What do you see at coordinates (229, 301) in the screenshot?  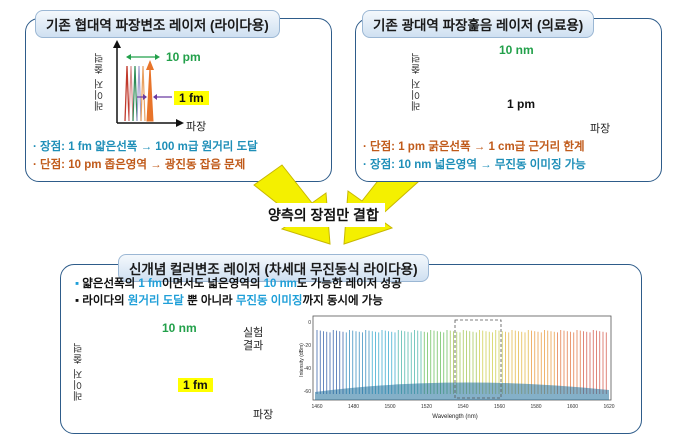 I see `bottom-bullet-2: ▪ 라이다의 원거리 도달 뿐 아니라 무진동 이미징까지 동시에 가능` at bounding box center [229, 301].